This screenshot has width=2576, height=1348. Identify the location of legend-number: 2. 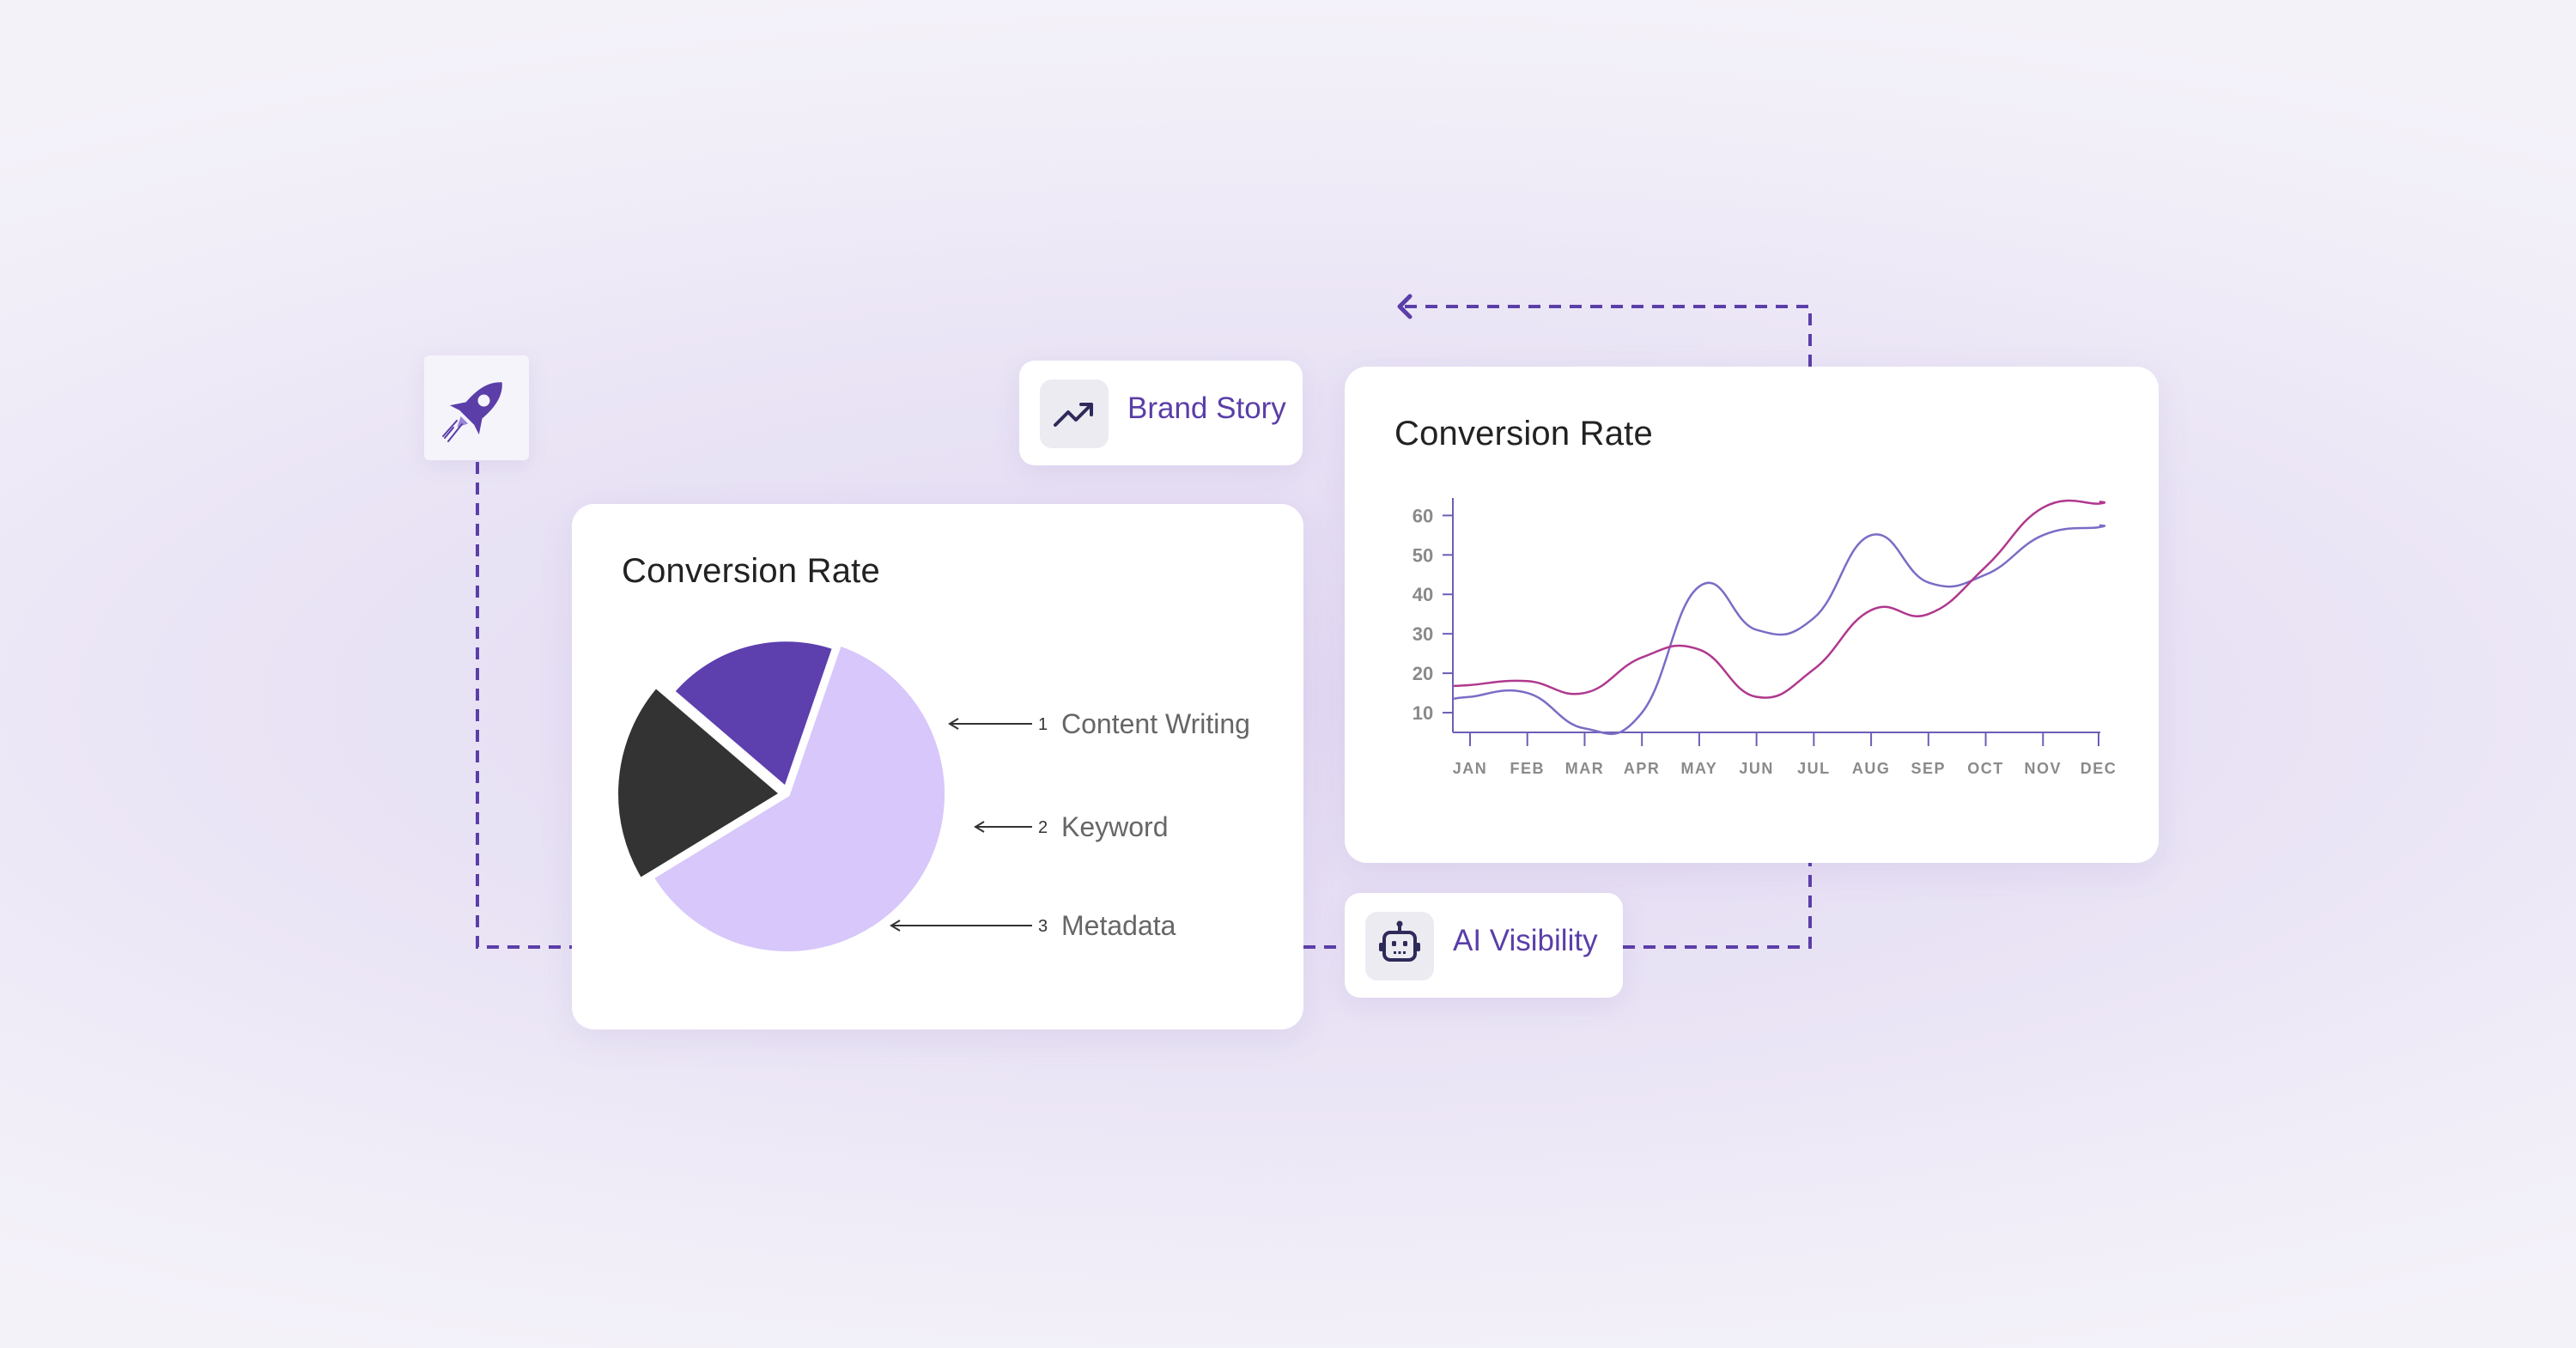
(1043, 828).